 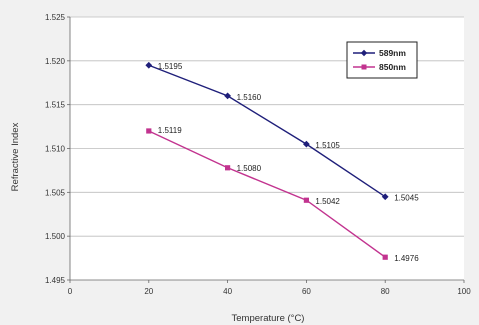 What do you see at coordinates (385, 291) in the screenshot?
I see `x-tick-label: 80` at bounding box center [385, 291].